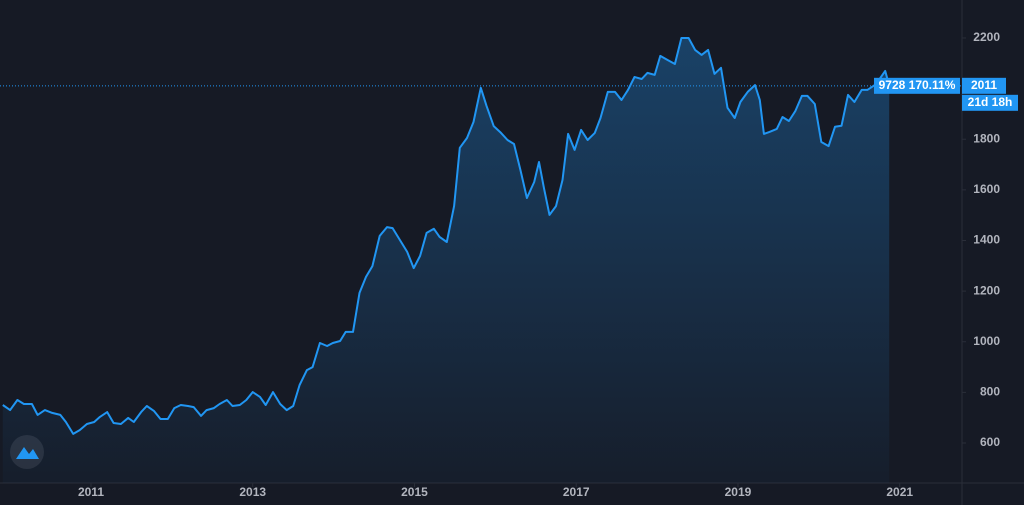  I want to click on y-tick-label: 1200, so click(986, 290).